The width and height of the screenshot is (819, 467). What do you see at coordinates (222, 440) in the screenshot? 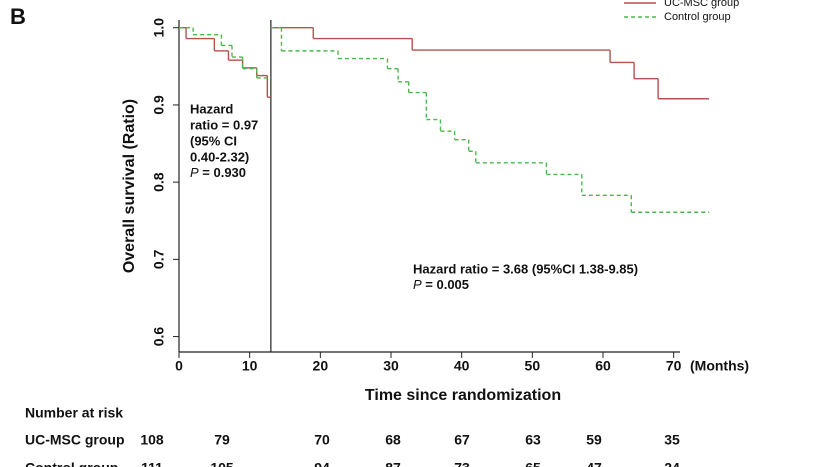
I see `risk-value: 79` at bounding box center [222, 440].